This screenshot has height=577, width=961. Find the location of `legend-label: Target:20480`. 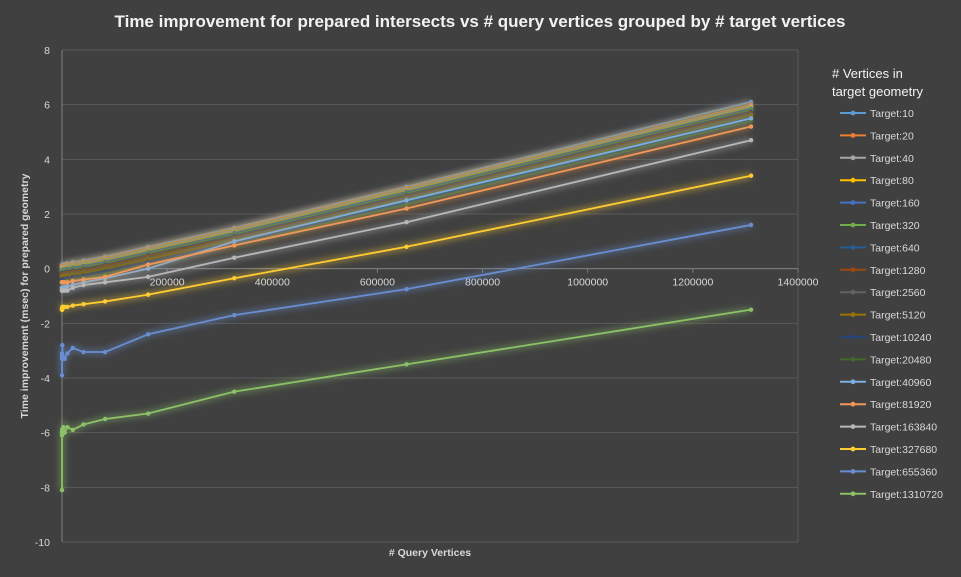

legend-label: Target:20480 is located at coordinates (900, 360).